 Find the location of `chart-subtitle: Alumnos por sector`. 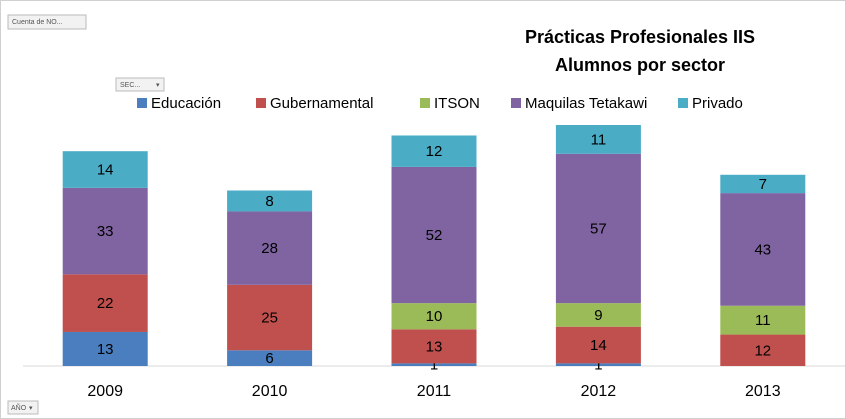

chart-subtitle: Alumnos por sector is located at coordinates (640, 65).